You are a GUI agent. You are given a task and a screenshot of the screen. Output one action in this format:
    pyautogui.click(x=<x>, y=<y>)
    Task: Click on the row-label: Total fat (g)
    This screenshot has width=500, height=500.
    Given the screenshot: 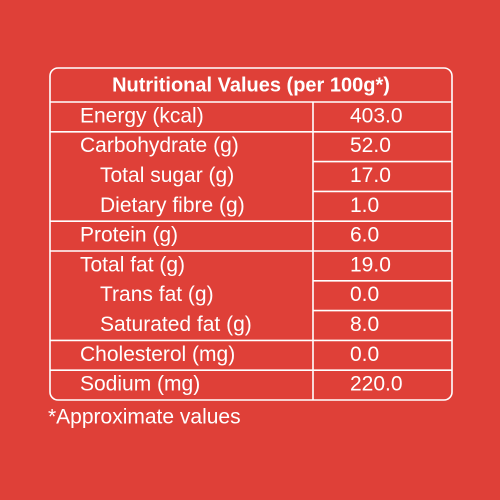 What is the action you would take?
    pyautogui.click(x=132, y=264)
    